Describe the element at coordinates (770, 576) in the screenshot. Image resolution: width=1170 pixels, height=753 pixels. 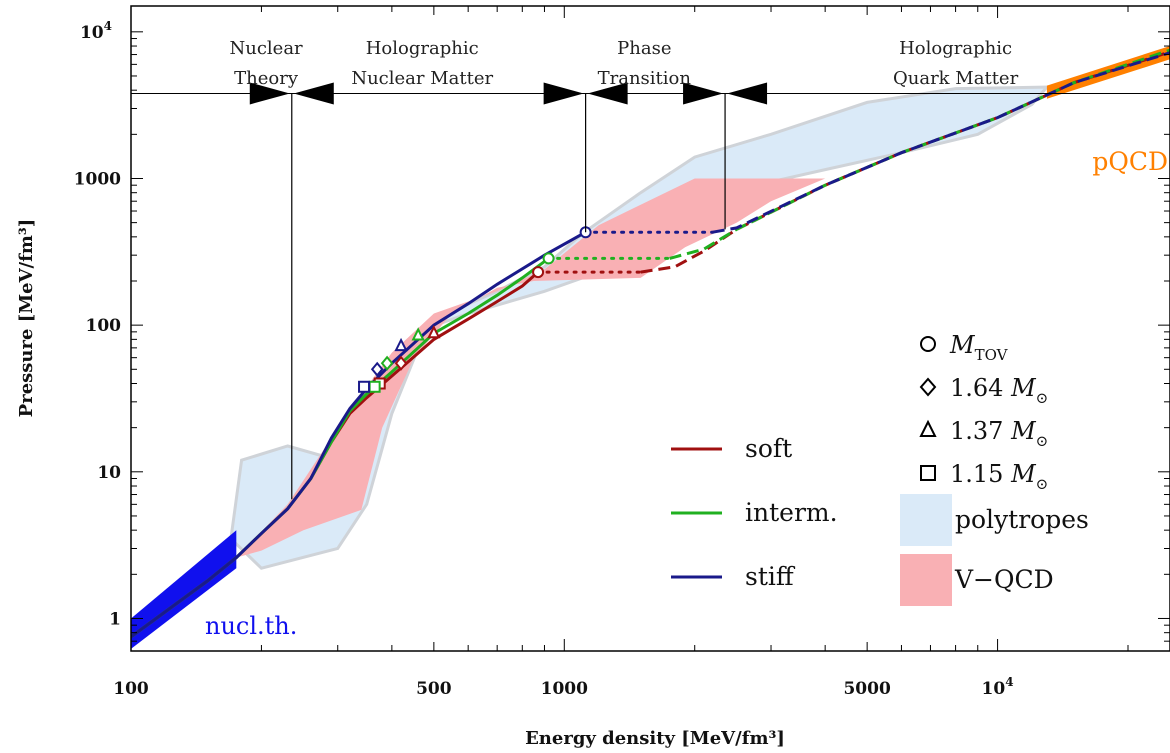
I see `legend-line-label: stiff` at that location.